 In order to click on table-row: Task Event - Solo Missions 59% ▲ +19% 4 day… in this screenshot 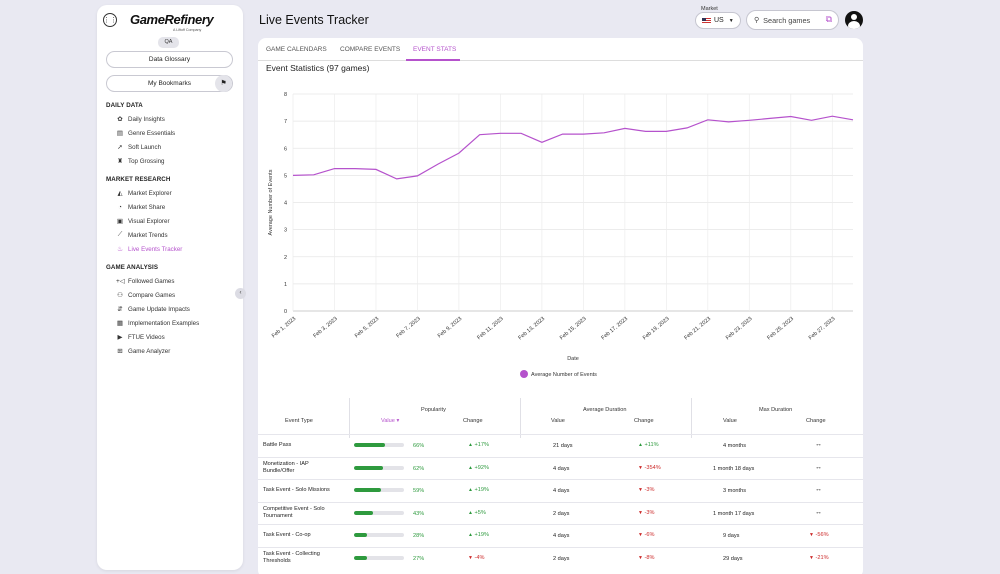, I will do `click(560, 490)`.